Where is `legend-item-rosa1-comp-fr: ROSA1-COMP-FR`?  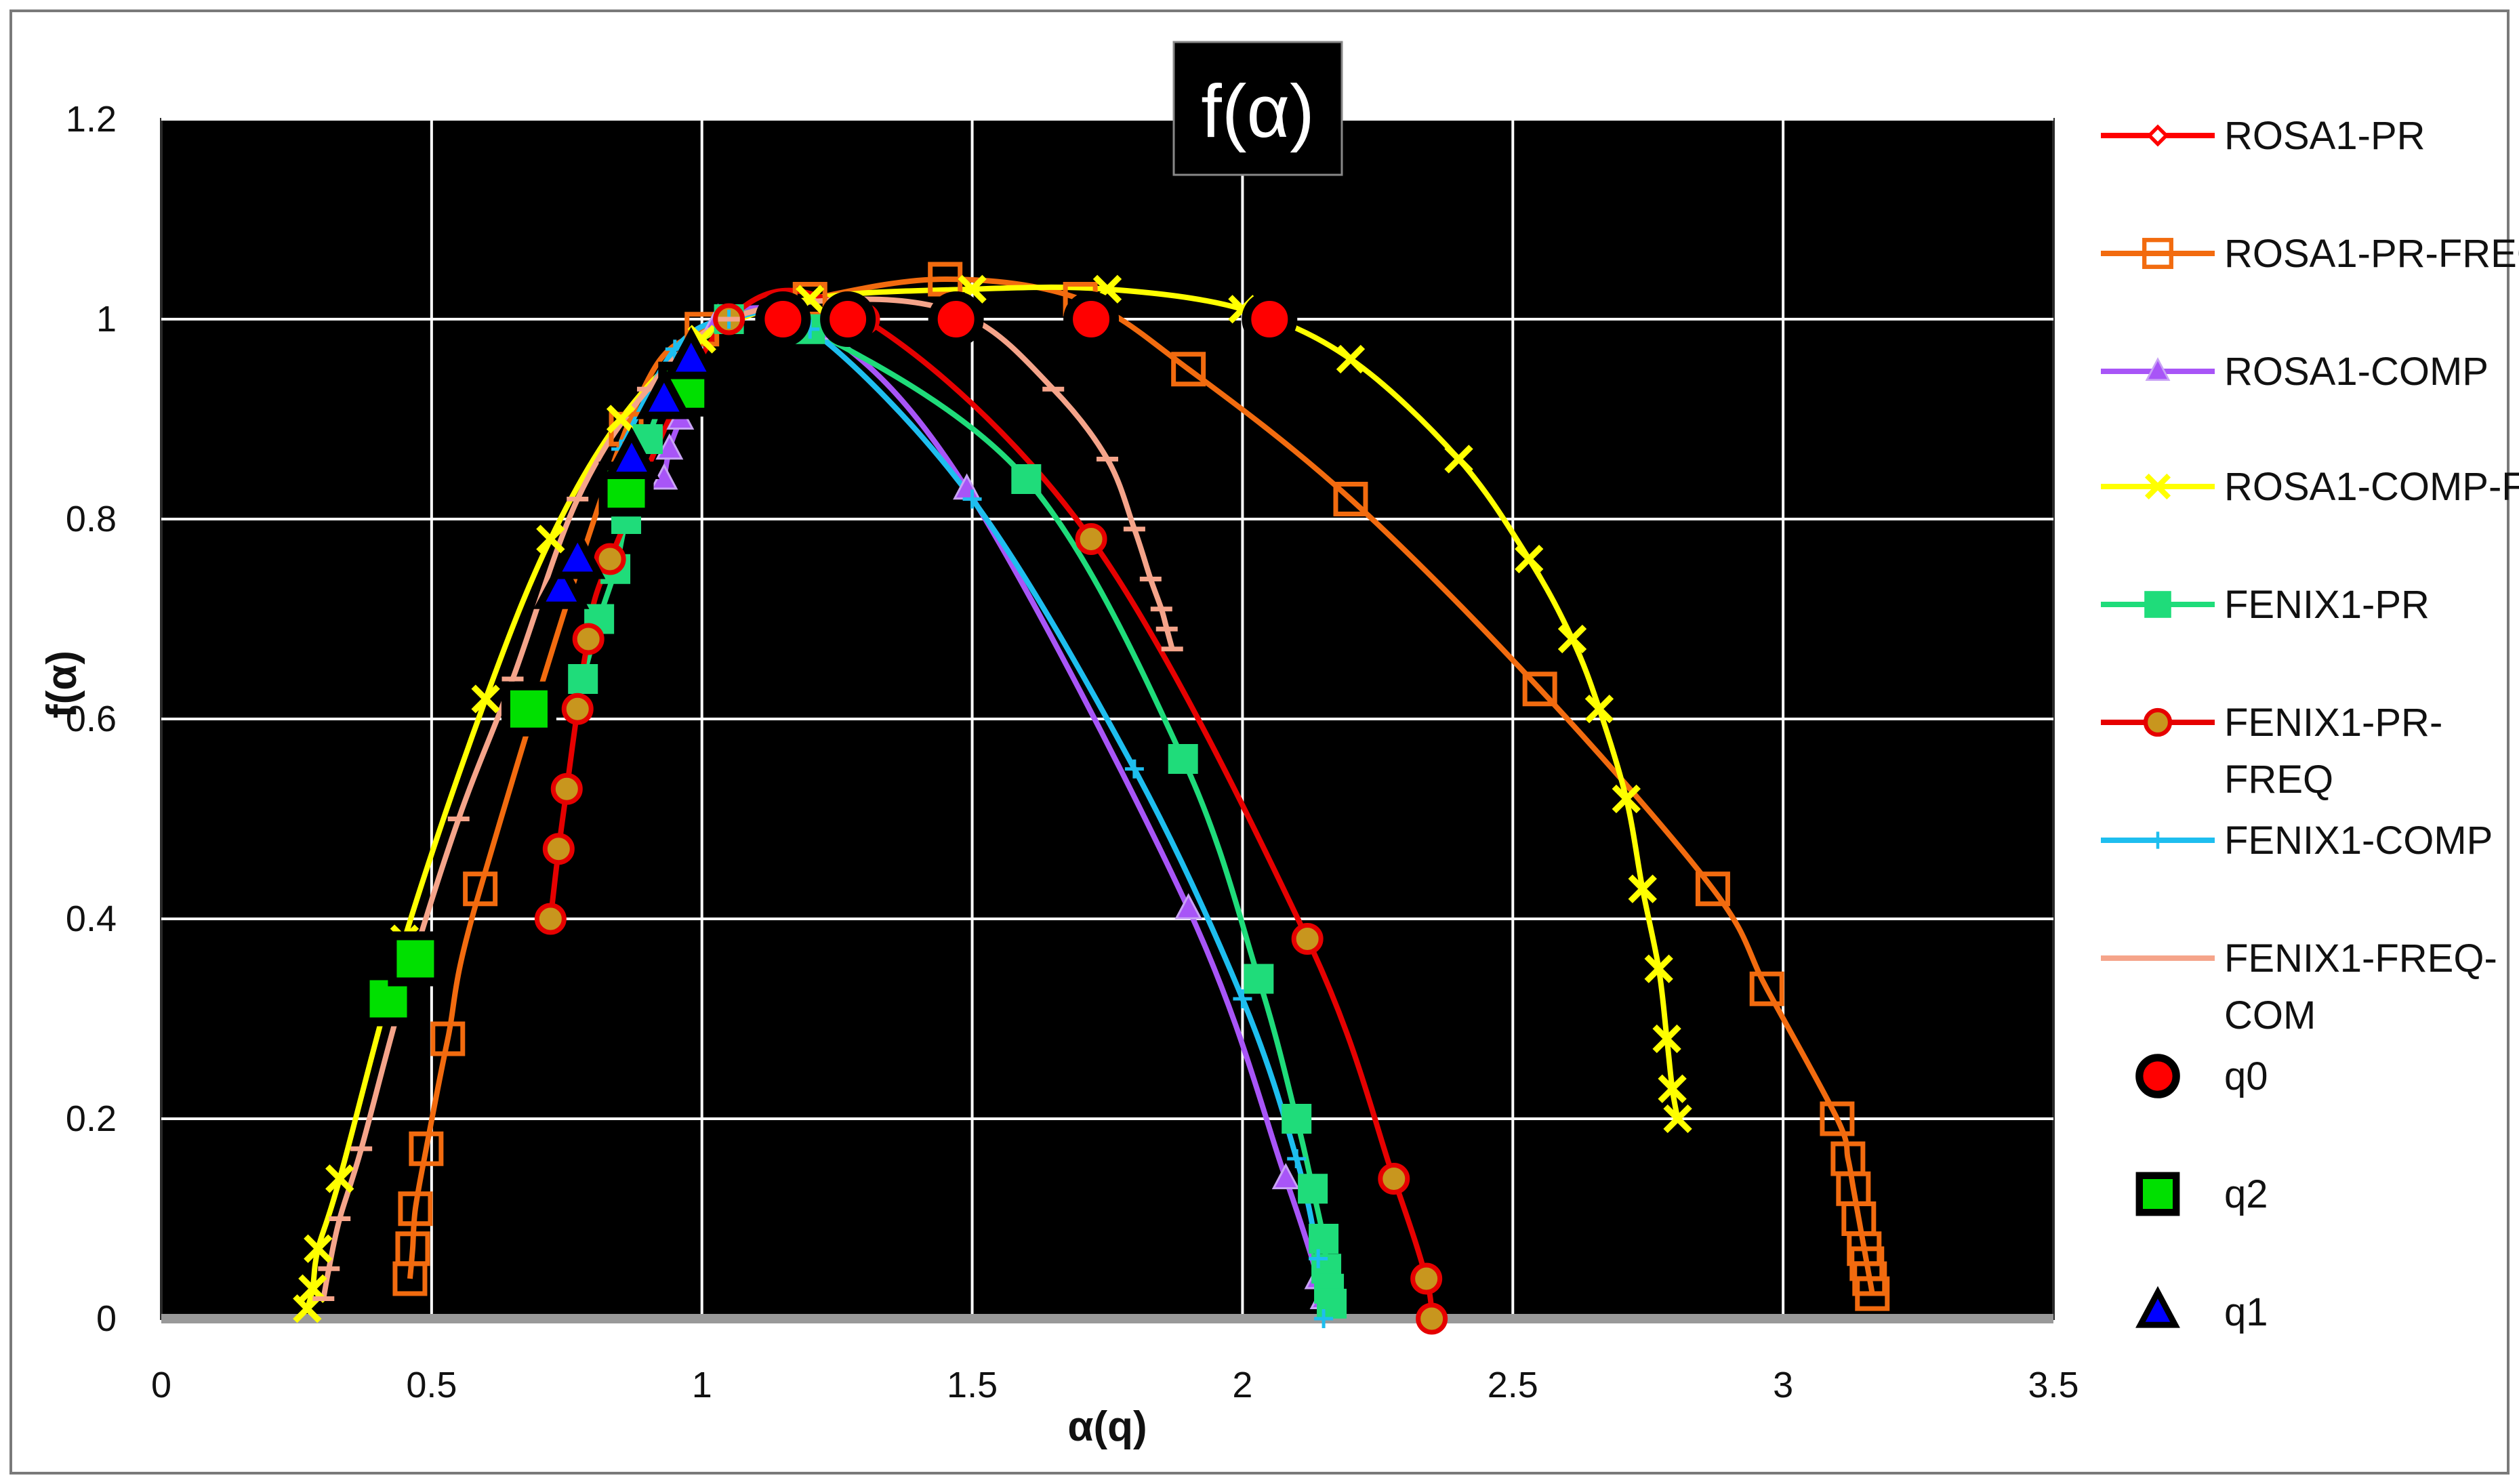
legend-item-rosa1-comp-fr: ROSA1-COMP-FR is located at coordinates (2310, 487).